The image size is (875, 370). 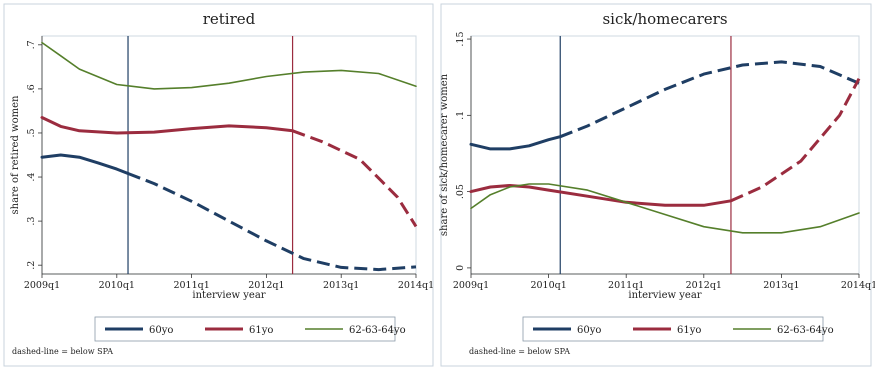 I want to click on y-tick-label: .6, so click(x=31, y=88).